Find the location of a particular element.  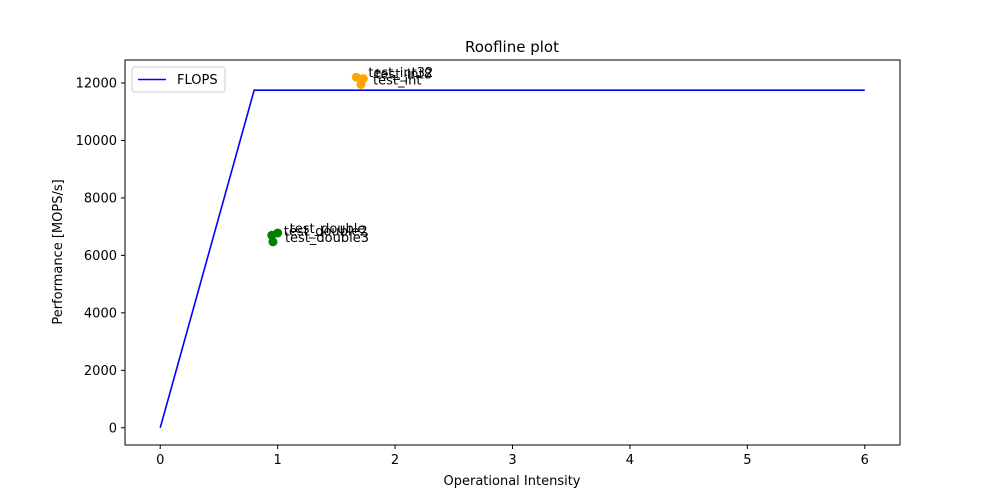

chart-title: Roofline plot is located at coordinates (512, 47).